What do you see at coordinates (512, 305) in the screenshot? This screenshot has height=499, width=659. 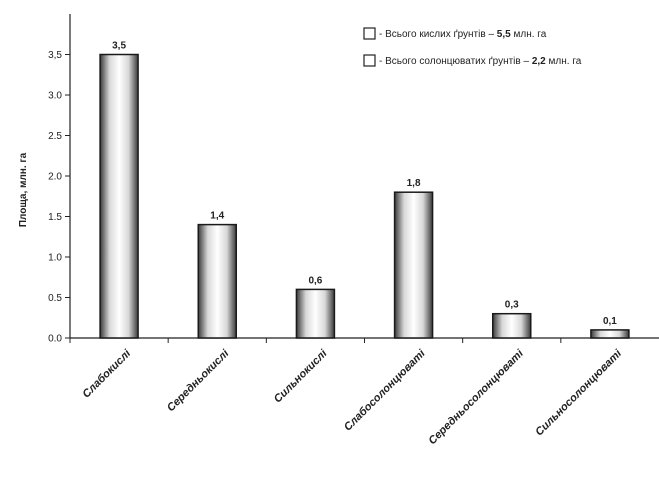 I see `bar-value-label: 0,3` at bounding box center [512, 305].